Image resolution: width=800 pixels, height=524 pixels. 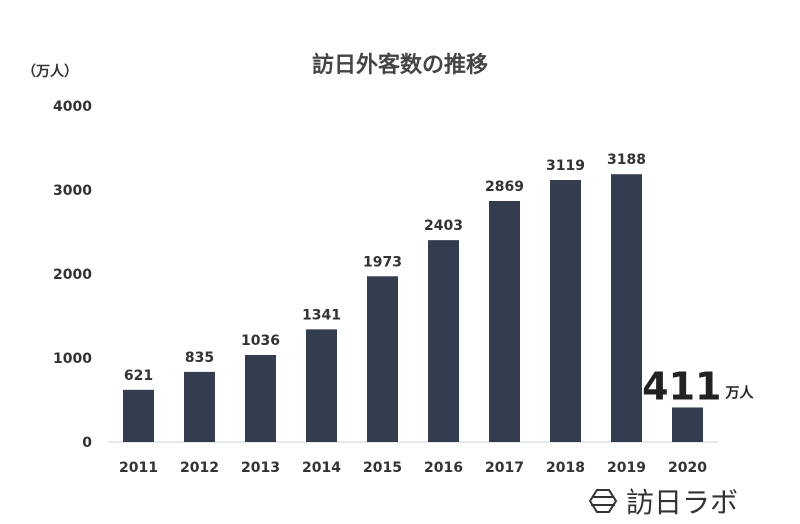 What do you see at coordinates (321, 468) in the screenshot?
I see `x-tick-label: 2014` at bounding box center [321, 468].